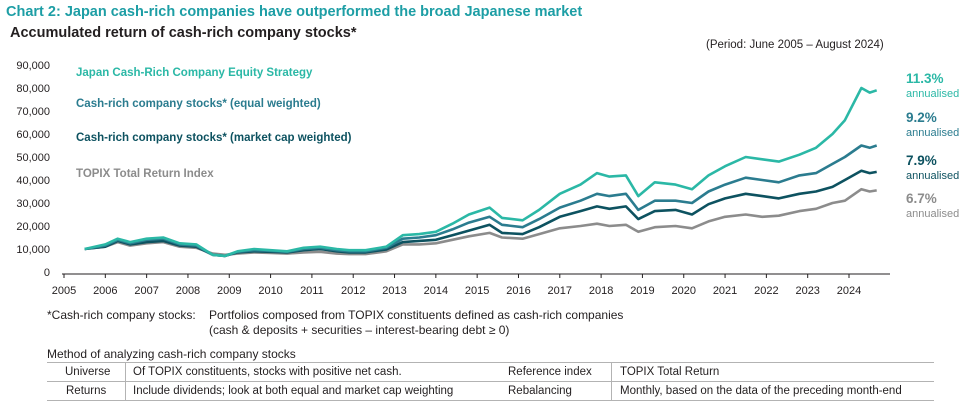  What do you see at coordinates (601, 291) in the screenshot?
I see `x-tick-label: 2018` at bounding box center [601, 291].